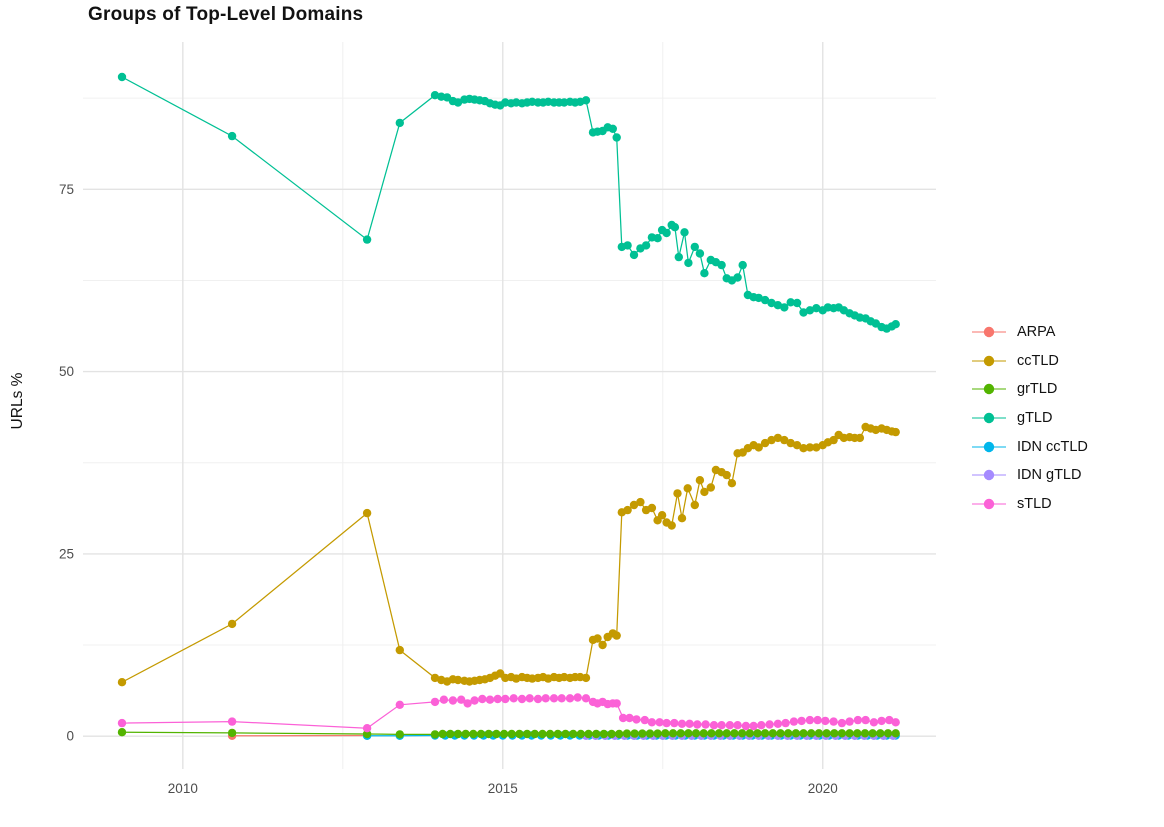 This screenshot has height=827, width=1164. Describe the element at coordinates (503, 788) in the screenshot. I see `x-tick-label: 2015` at that location.